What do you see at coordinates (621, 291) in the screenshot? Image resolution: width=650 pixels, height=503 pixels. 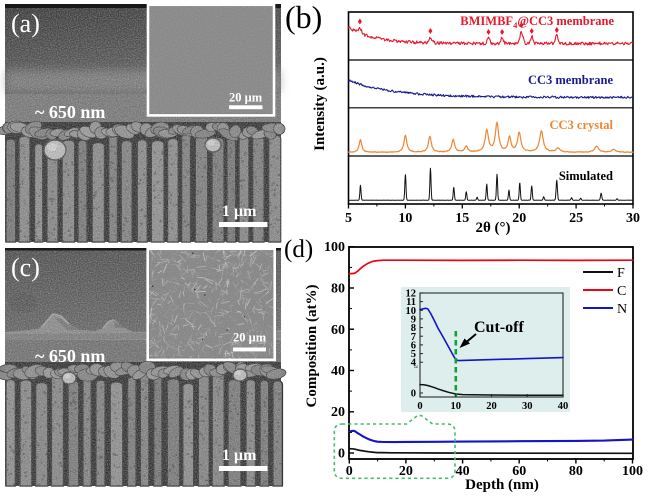 I see `svg-text: C` at bounding box center [621, 291].